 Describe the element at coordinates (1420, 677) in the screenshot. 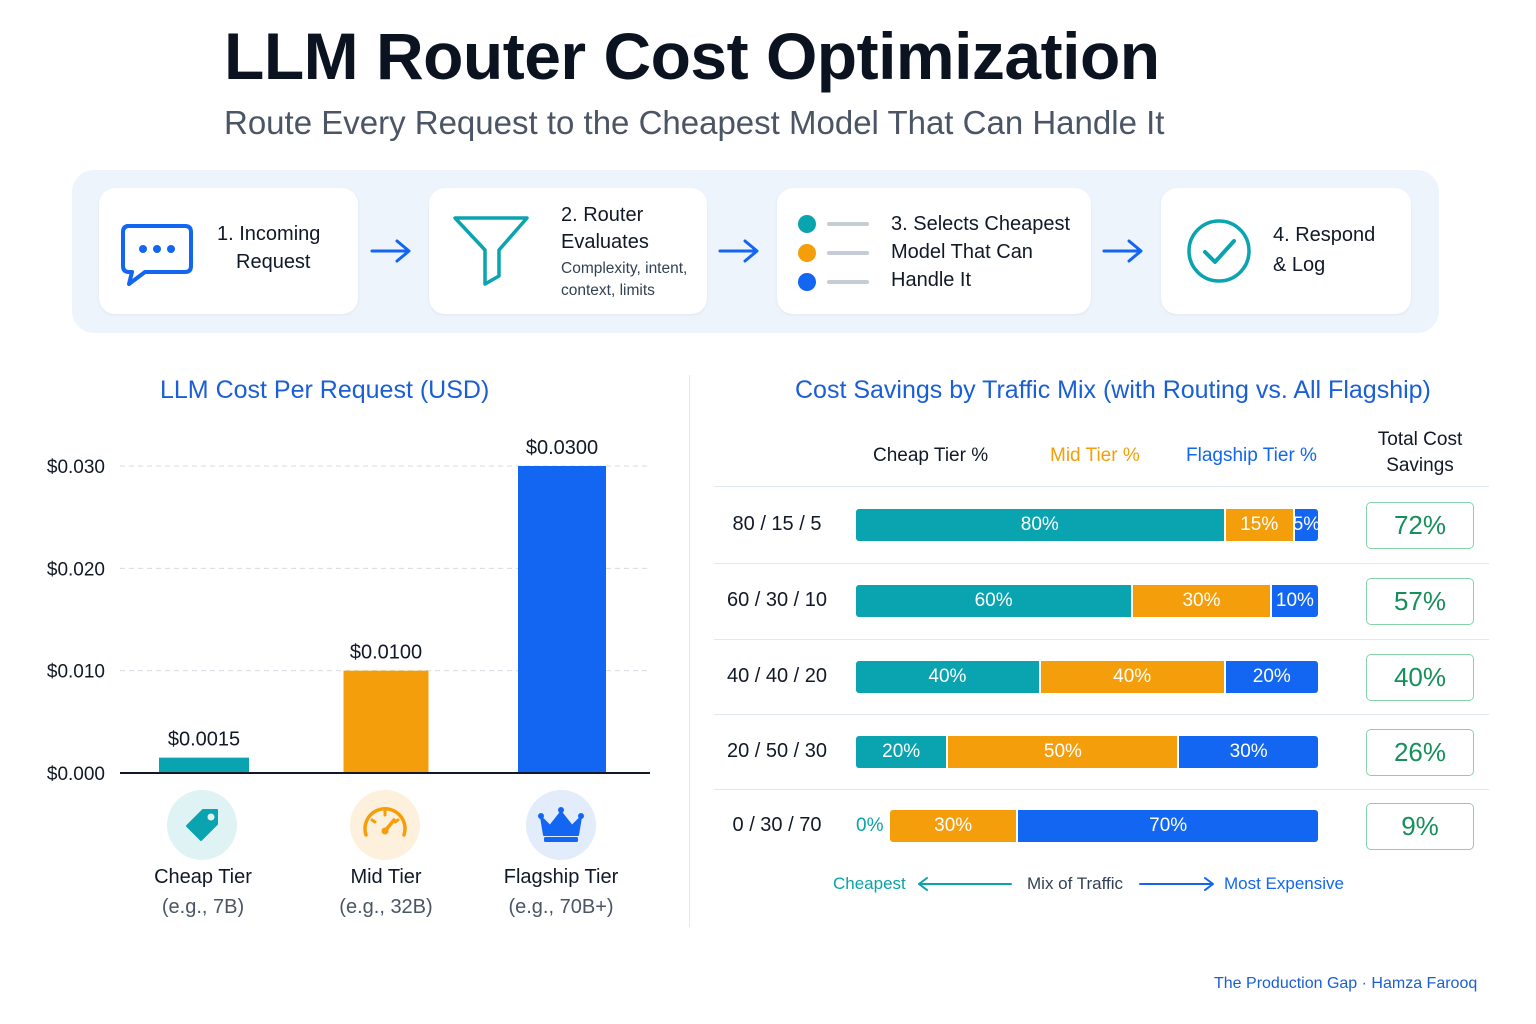

I see `total-cost-savings-badge: 40%` at that location.